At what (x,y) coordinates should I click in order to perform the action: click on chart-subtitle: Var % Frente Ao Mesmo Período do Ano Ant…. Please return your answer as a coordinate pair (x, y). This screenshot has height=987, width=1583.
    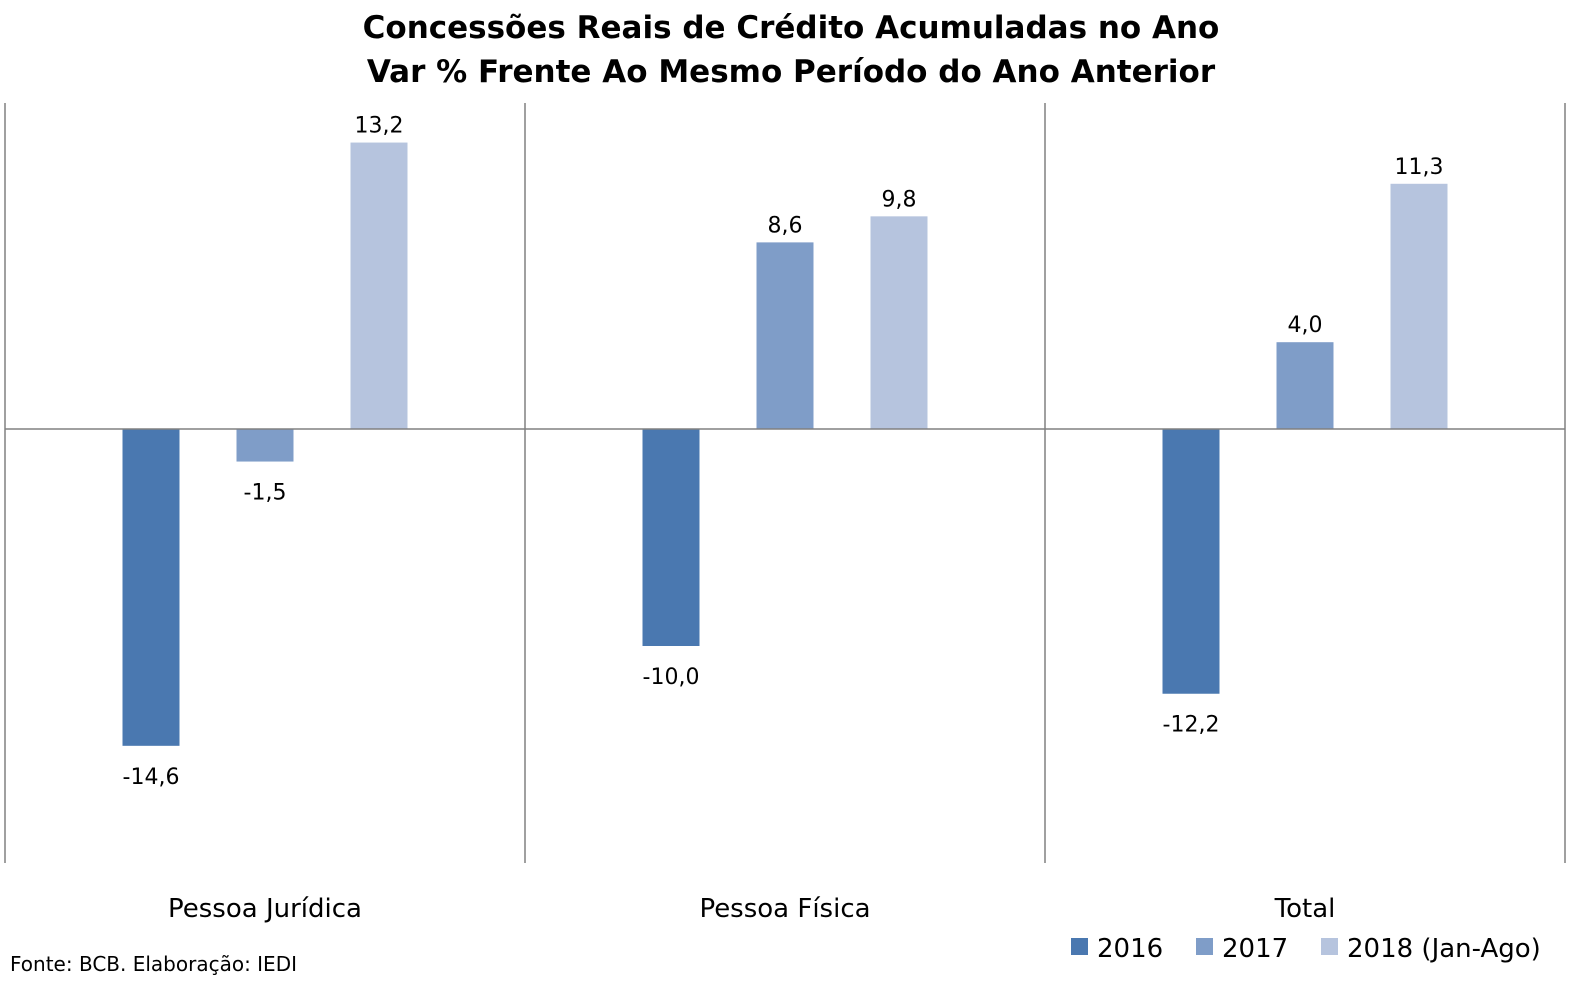
    Looking at the image, I should click on (791, 72).